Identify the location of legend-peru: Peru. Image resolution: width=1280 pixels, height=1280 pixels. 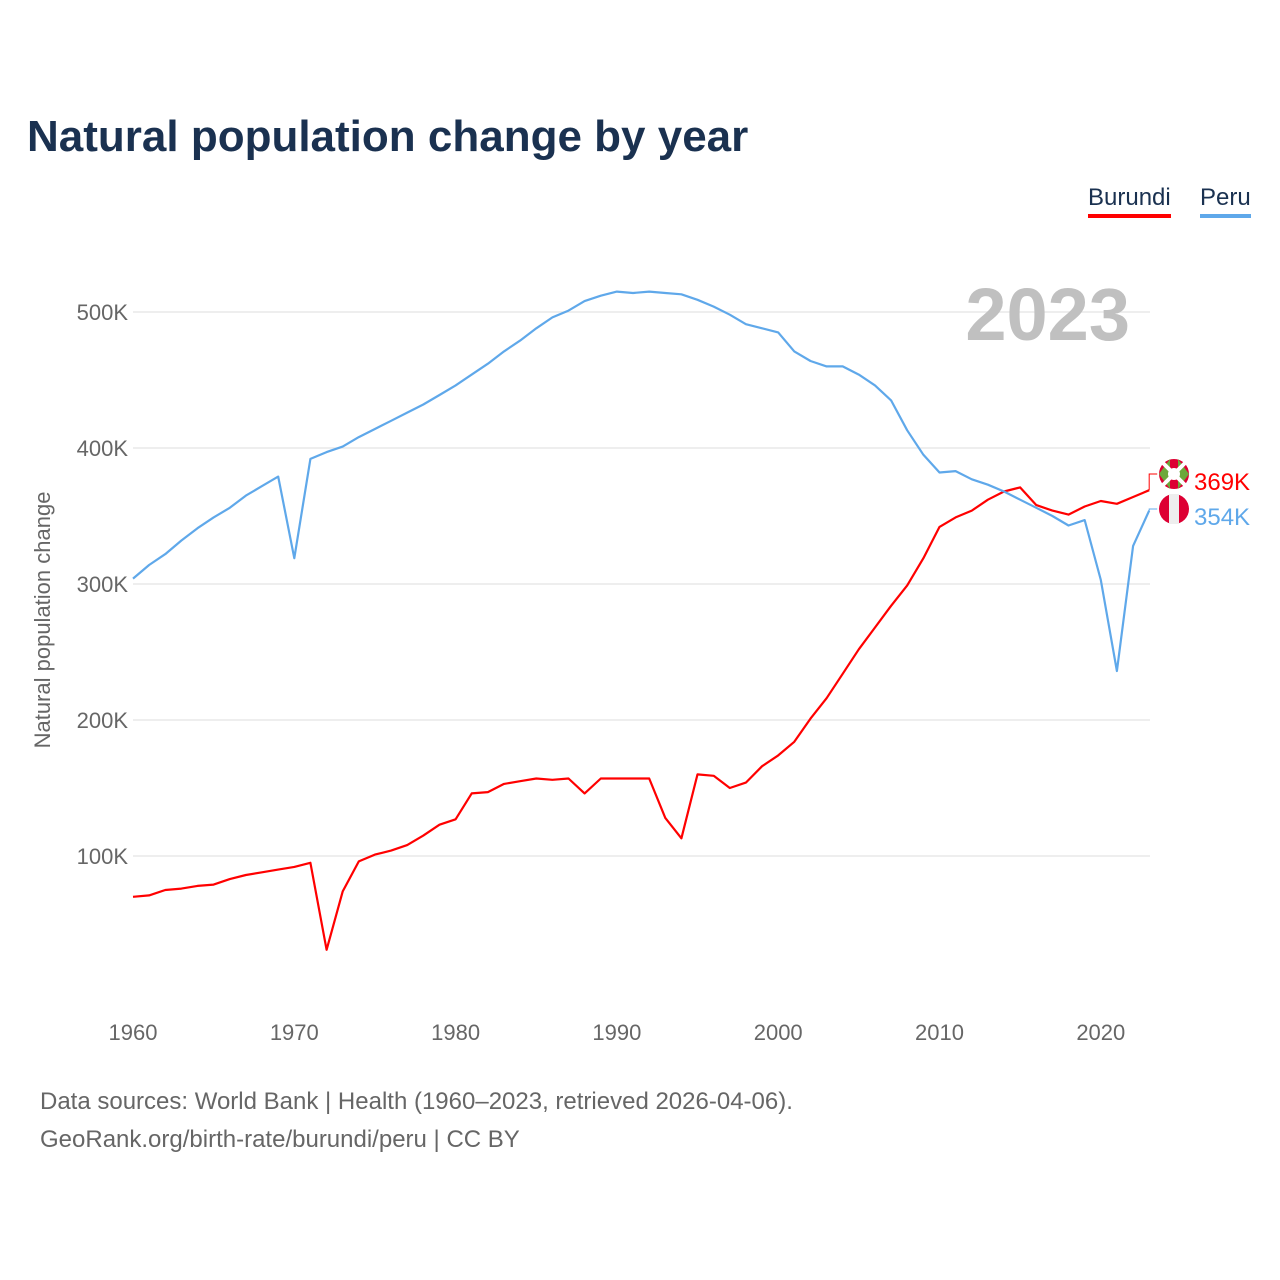
(1225, 201).